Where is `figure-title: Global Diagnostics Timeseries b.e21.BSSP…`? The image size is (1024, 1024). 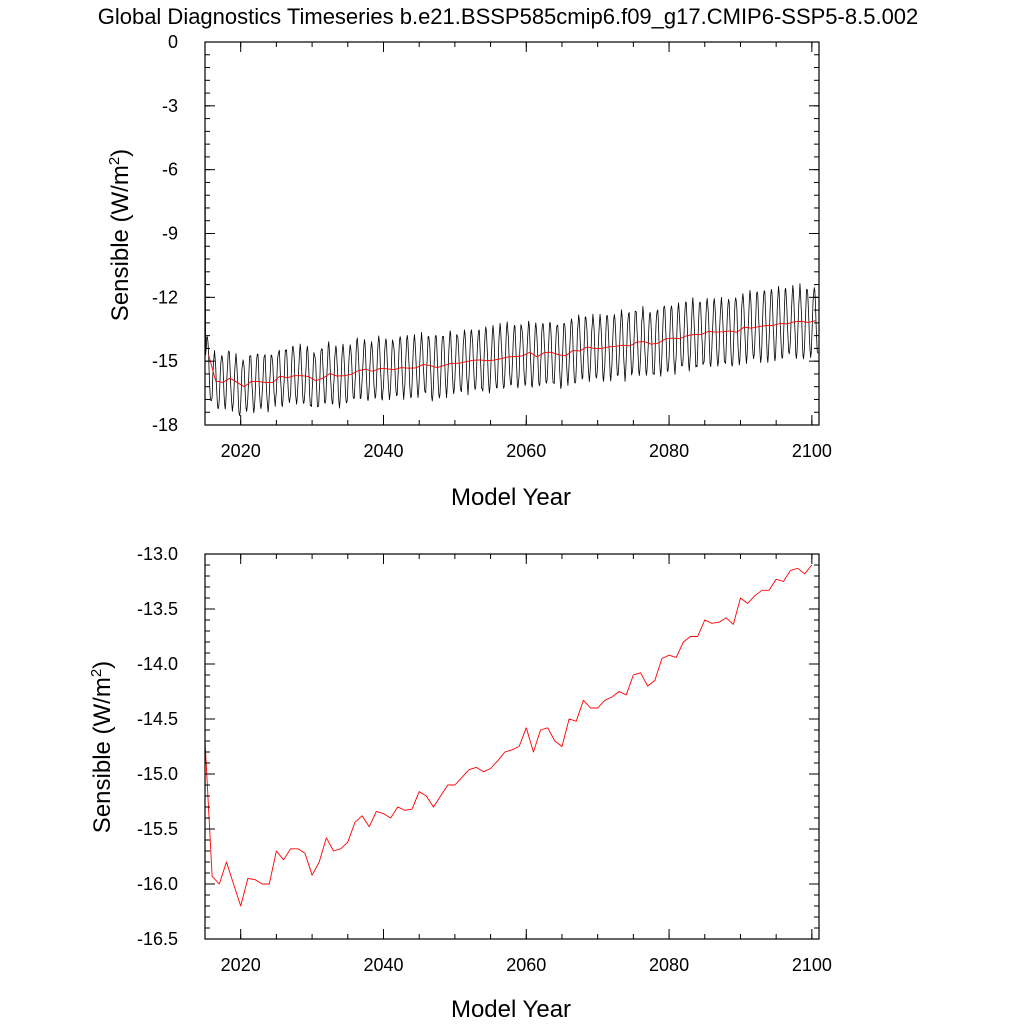 figure-title: Global Diagnostics Timeseries b.e21.BSSP… is located at coordinates (508, 16).